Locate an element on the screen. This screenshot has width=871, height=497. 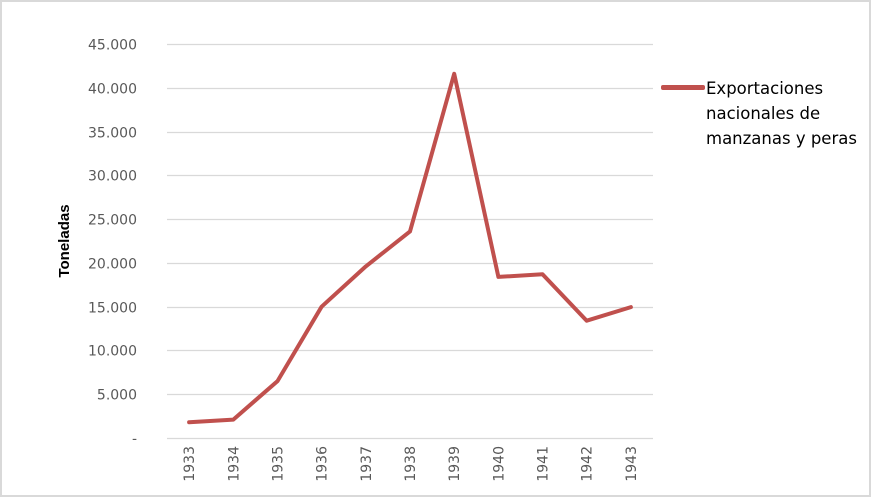
x-tick-label: 1933 is located at coordinates (190, 464).